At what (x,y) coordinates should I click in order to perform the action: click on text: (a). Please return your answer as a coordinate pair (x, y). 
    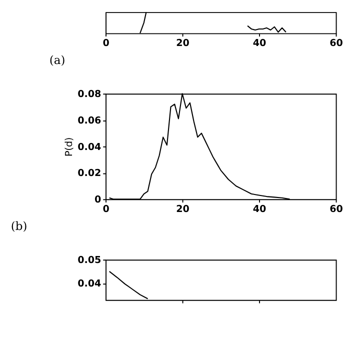
    Looking at the image, I should click on (57, 59).